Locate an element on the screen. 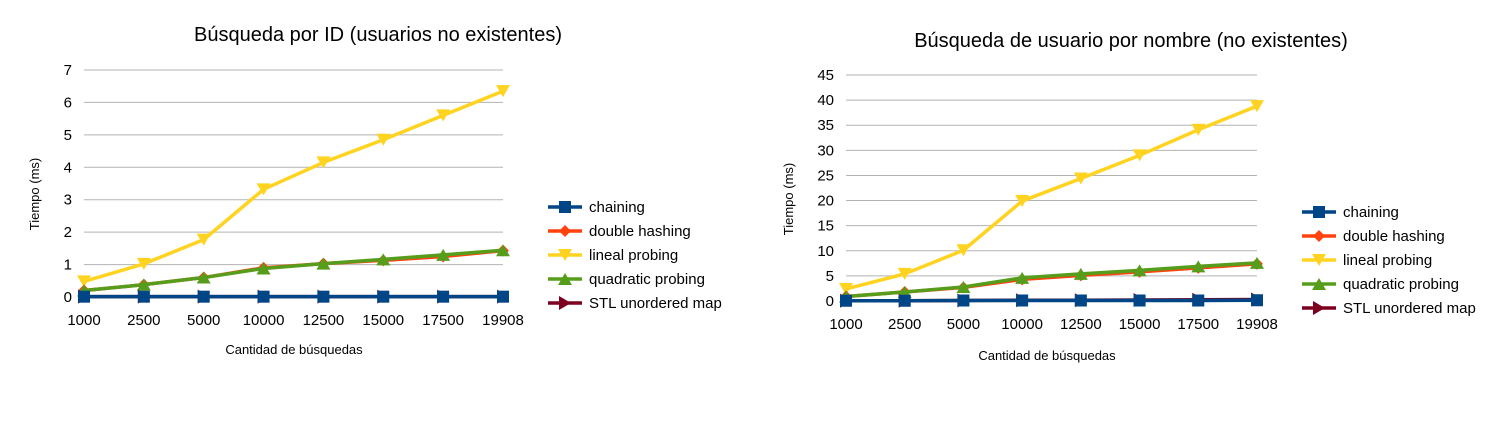 The width and height of the screenshot is (1512, 425). legend-item-lineal-probing: lineal probing is located at coordinates (613, 255).